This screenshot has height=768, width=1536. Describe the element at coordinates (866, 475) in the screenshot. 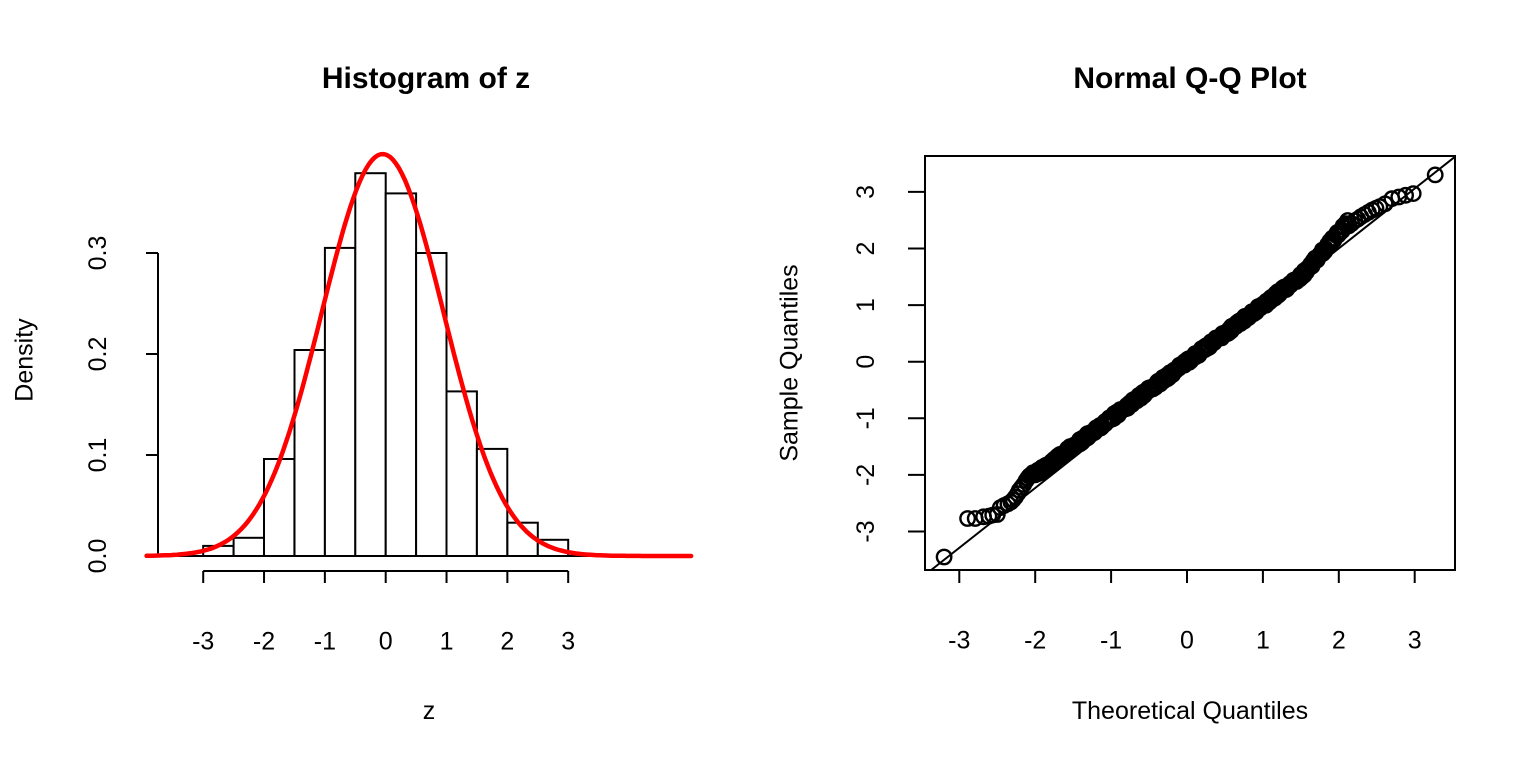

I see `qq-y-tick-label: -2` at that location.